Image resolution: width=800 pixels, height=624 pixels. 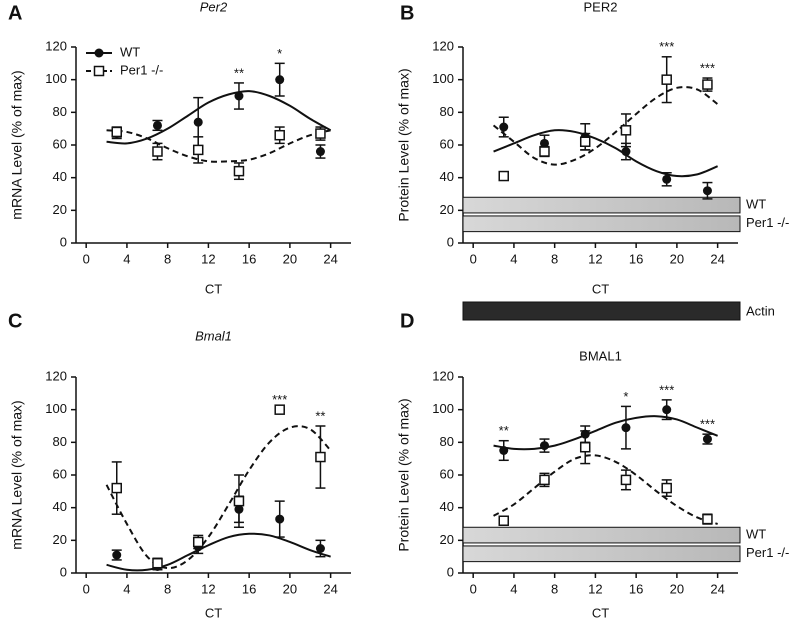 I want to click on panel-letter: B, so click(x=407, y=13).